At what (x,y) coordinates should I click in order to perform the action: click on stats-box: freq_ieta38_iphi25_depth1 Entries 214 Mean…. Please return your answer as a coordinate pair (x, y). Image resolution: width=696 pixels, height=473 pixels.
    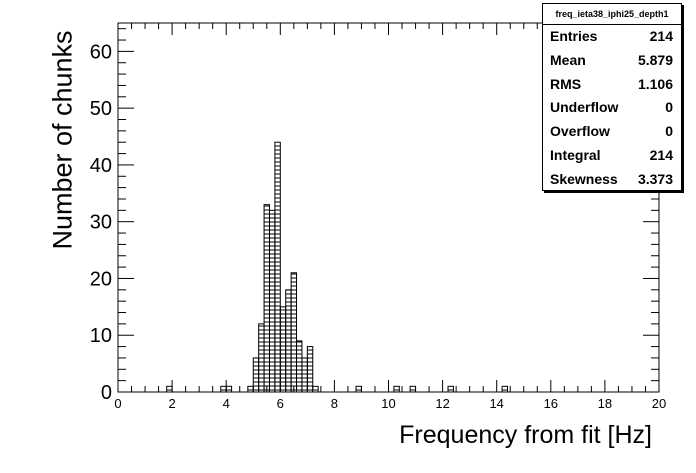
    Looking at the image, I should click on (612, 97).